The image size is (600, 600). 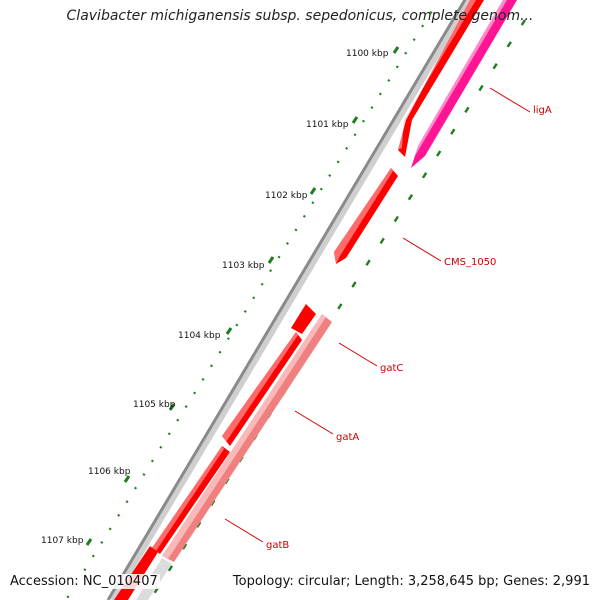 What do you see at coordinates (109, 472) in the screenshot?
I see `tick-label: 1106 kbp` at bounding box center [109, 472].